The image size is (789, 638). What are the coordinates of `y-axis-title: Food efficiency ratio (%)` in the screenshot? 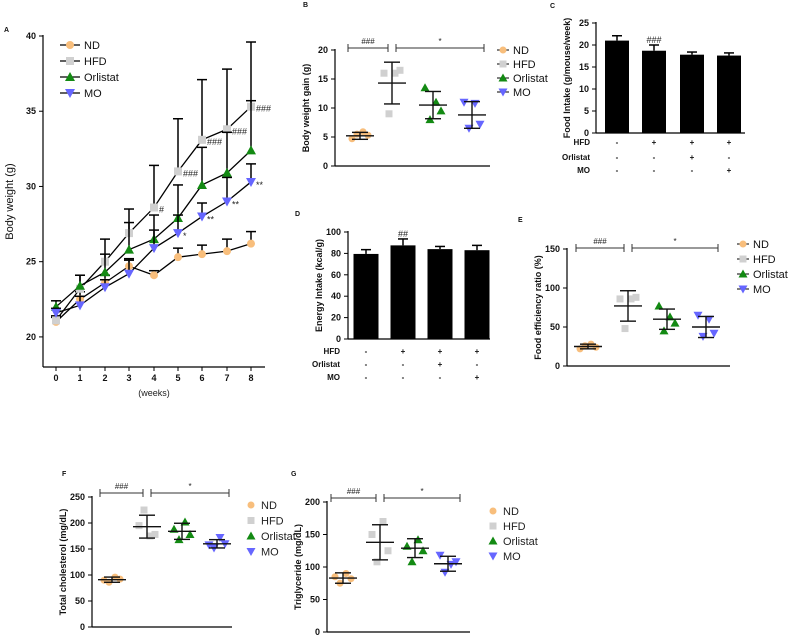 It's located at (538, 307).